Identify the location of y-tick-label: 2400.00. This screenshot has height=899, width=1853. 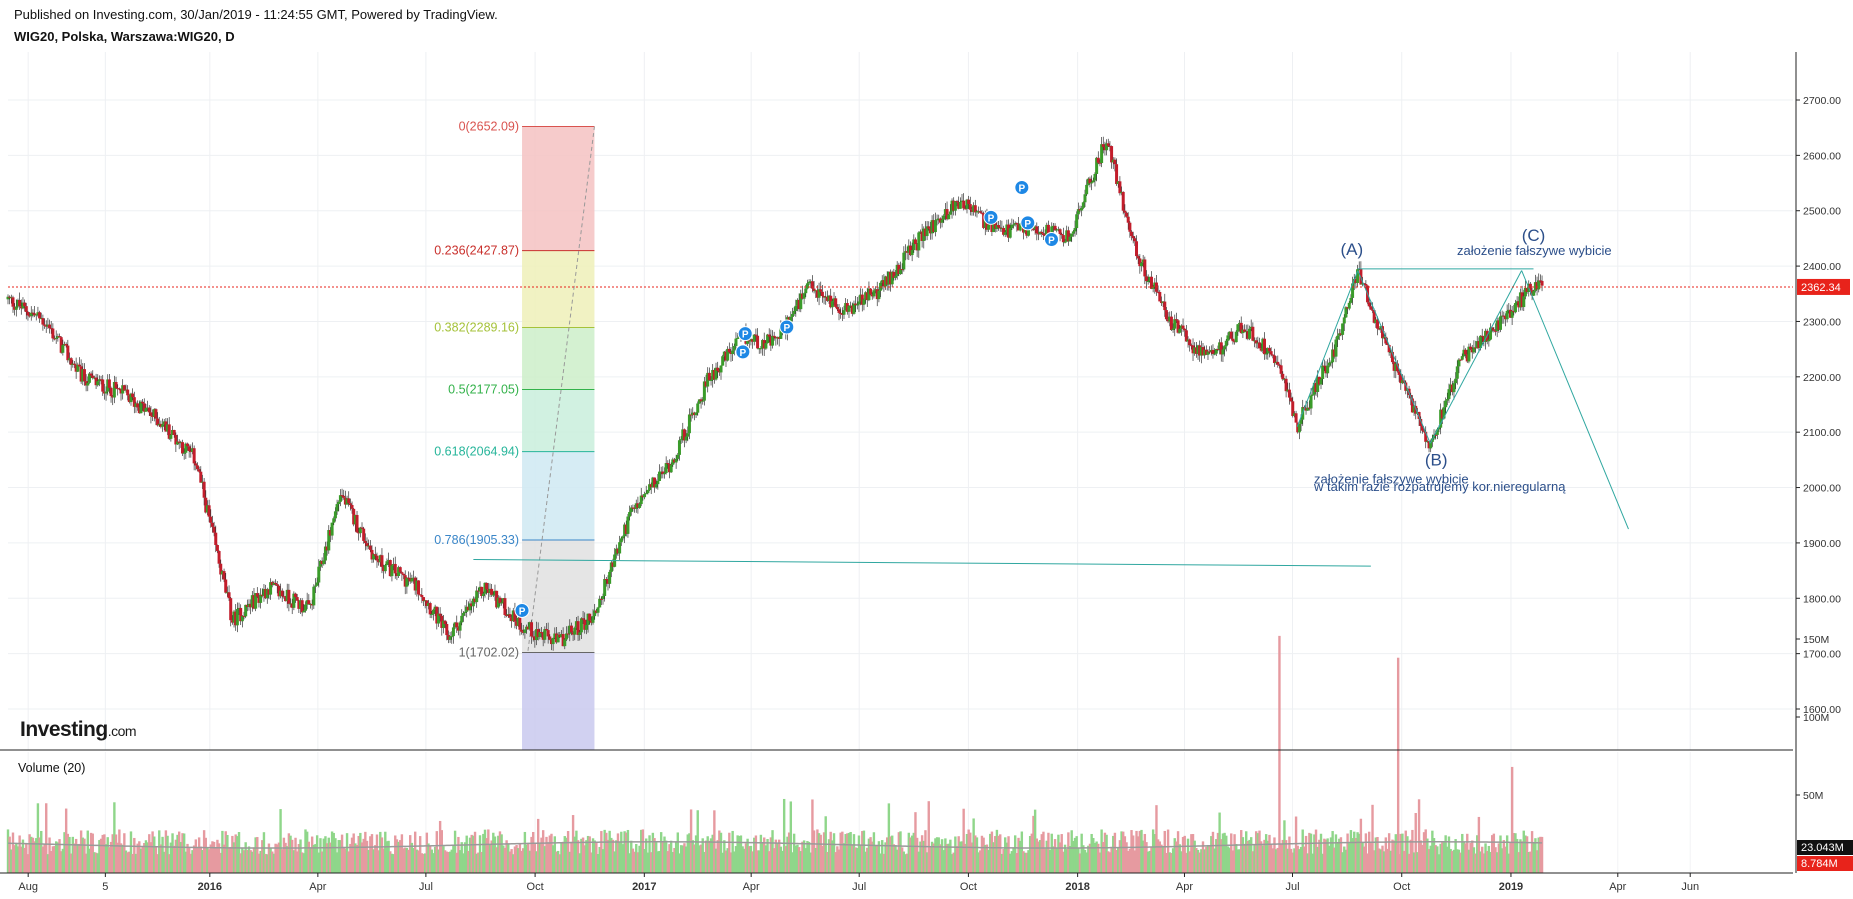
(1822, 267).